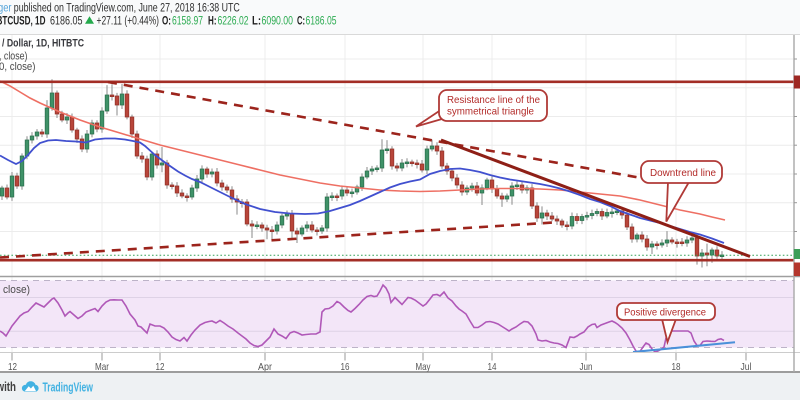 Image resolution: width=800 pixels, height=400 pixels. Describe the element at coordinates (665, 313) in the screenshot. I see `svg-text: Positive divergence` at that location.